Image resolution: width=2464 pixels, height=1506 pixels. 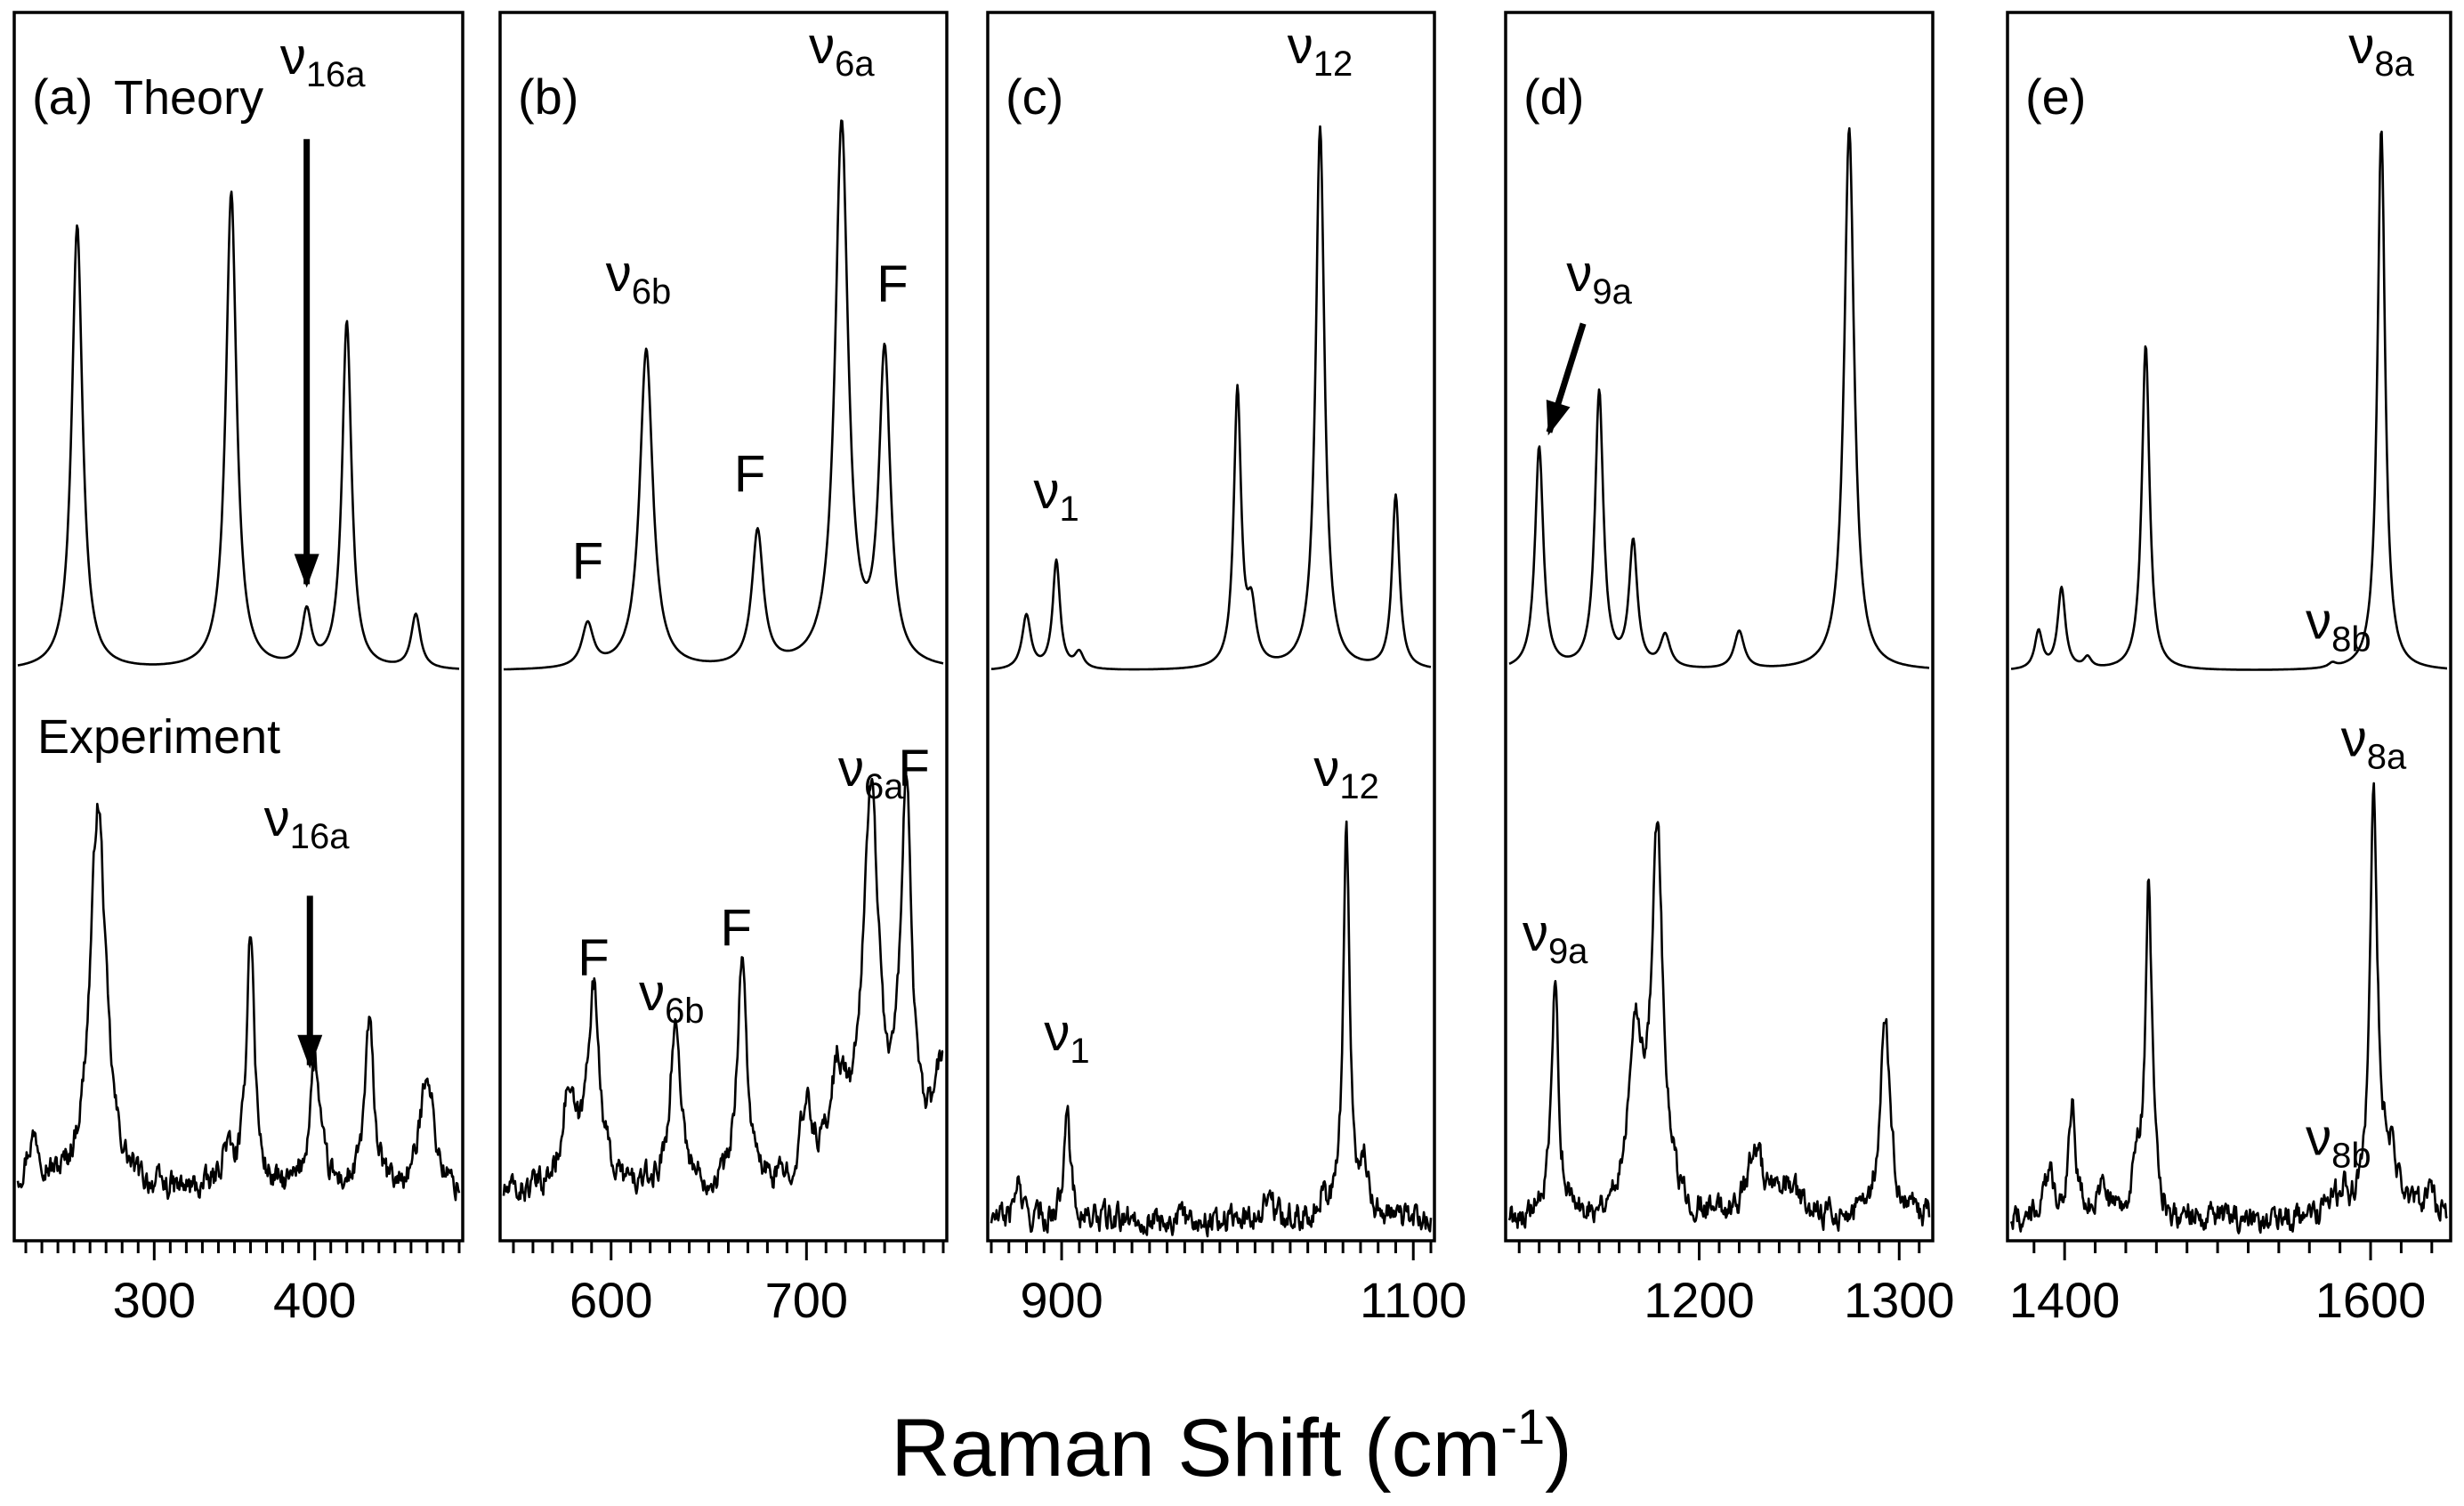 I want to click on x-axis-title-close: ), so click(x=1558, y=1448).